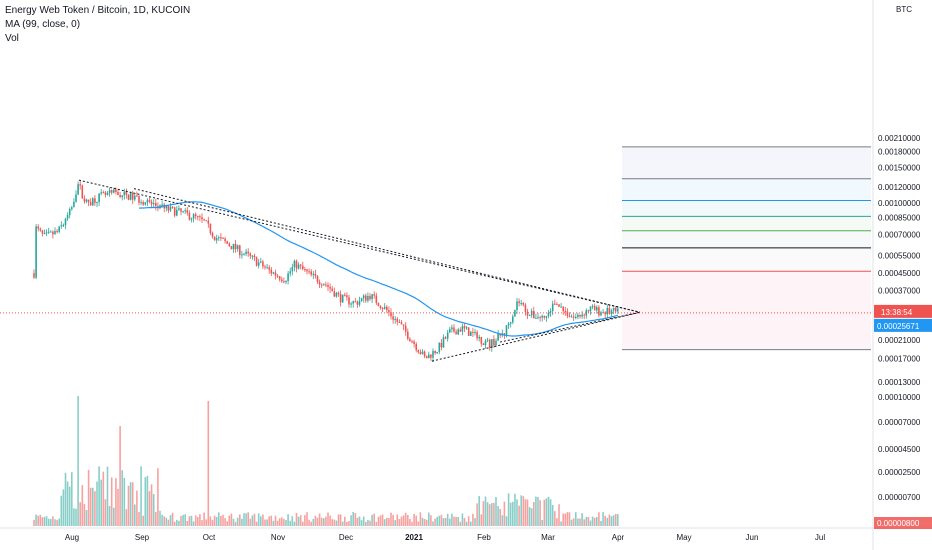 The image size is (932, 550). Describe the element at coordinates (903, 523) in the screenshot. I see `volume-last-badge` at that location.